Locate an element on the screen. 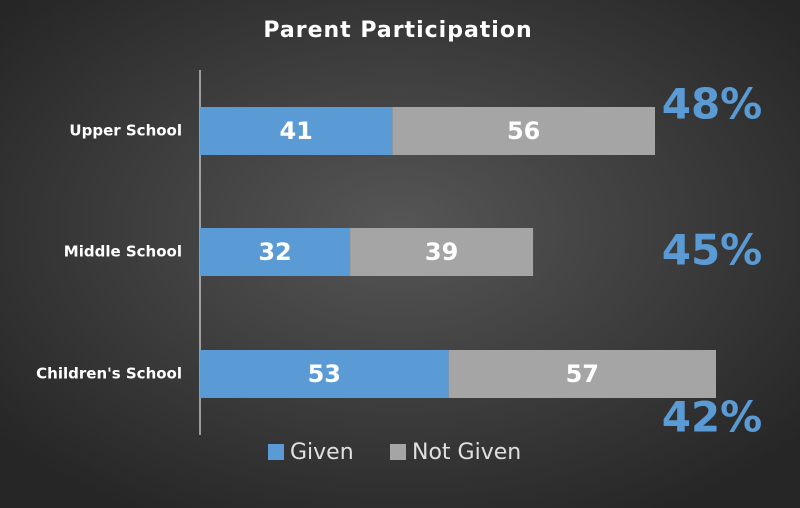  y-tick-label: Upper School is located at coordinates (125, 131).